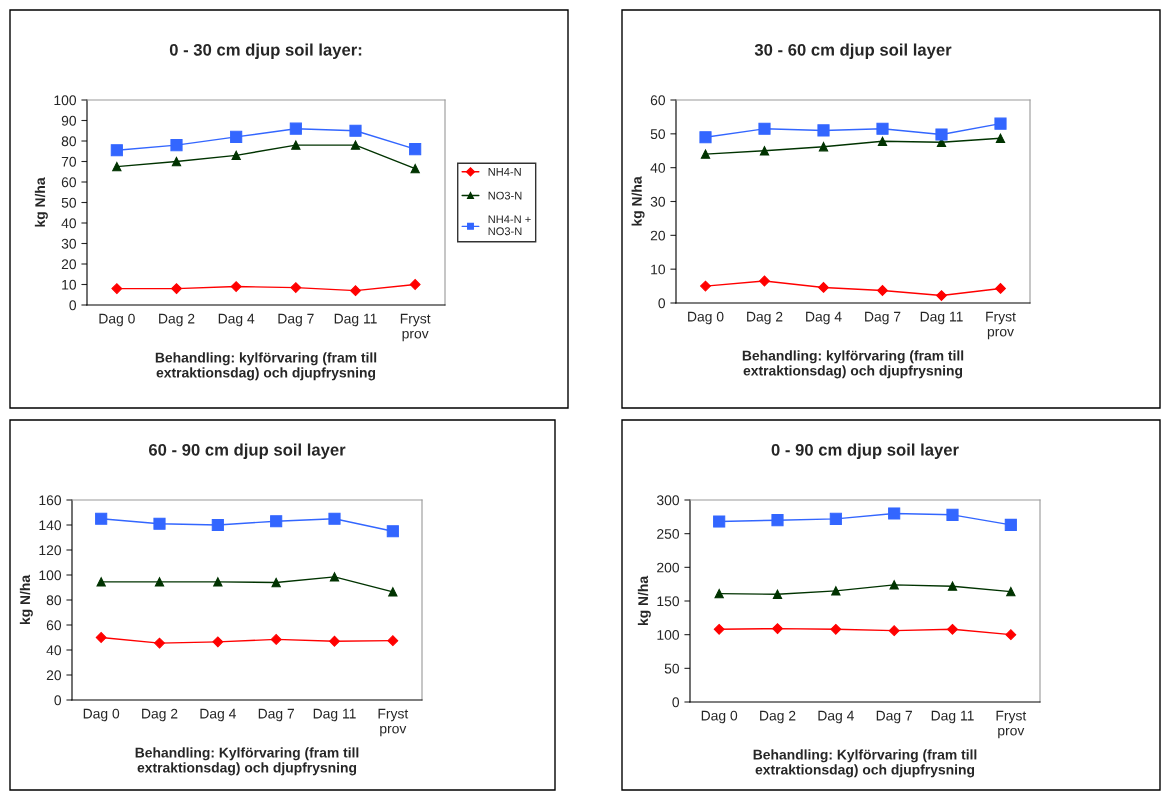 The width and height of the screenshot is (1161, 791). What do you see at coordinates (668, 534) in the screenshot?
I see `y-tick-label: 250` at bounding box center [668, 534].